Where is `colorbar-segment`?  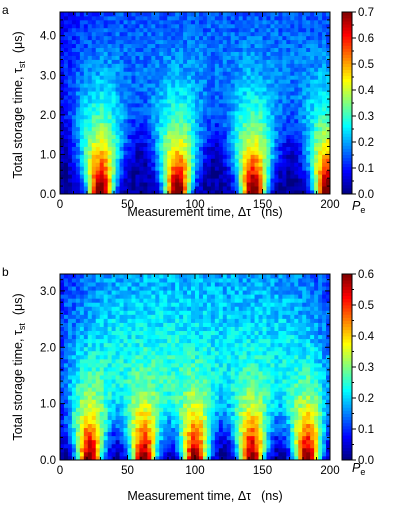
colorbar-segment is located at coordinates (347, 165).